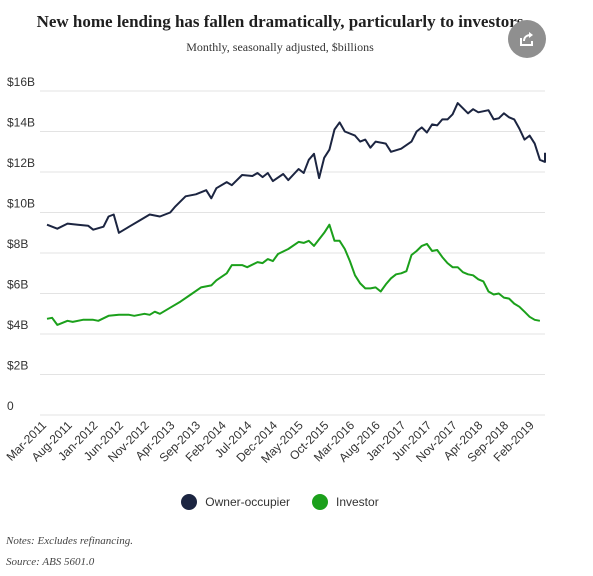 The height and width of the screenshot is (576, 593). What do you see at coordinates (21, 204) in the screenshot?
I see `y-tick-label: $10B` at bounding box center [21, 204].